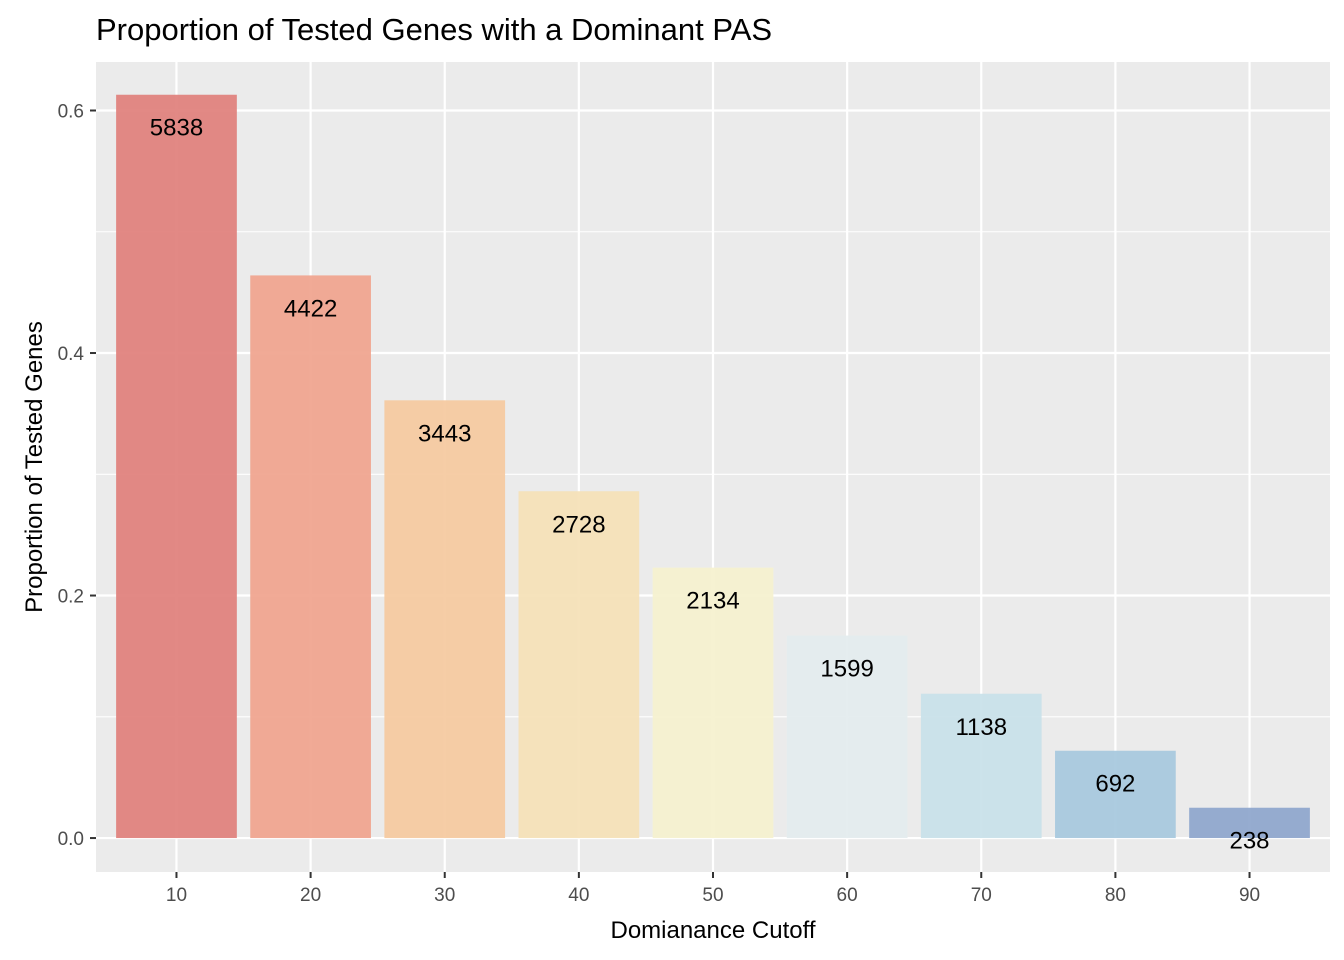 This screenshot has height=960, width=1344. I want to click on y-tick-label: 0.0, so click(71, 839).